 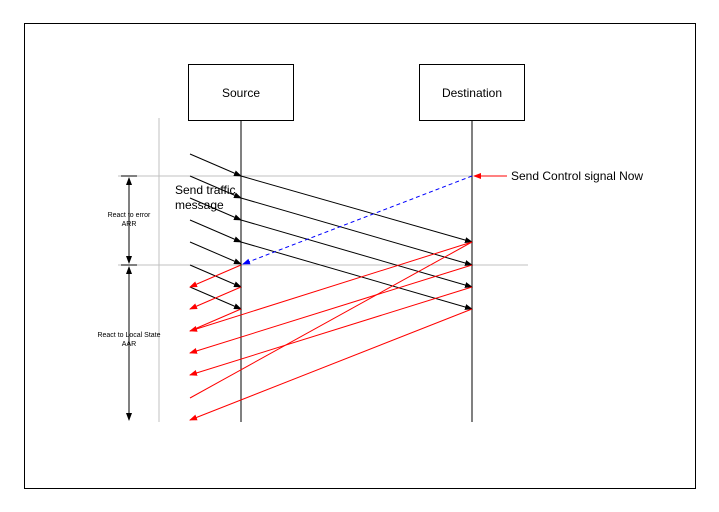 I want to click on react-local-label-line2: AAR, so click(x=129, y=344).